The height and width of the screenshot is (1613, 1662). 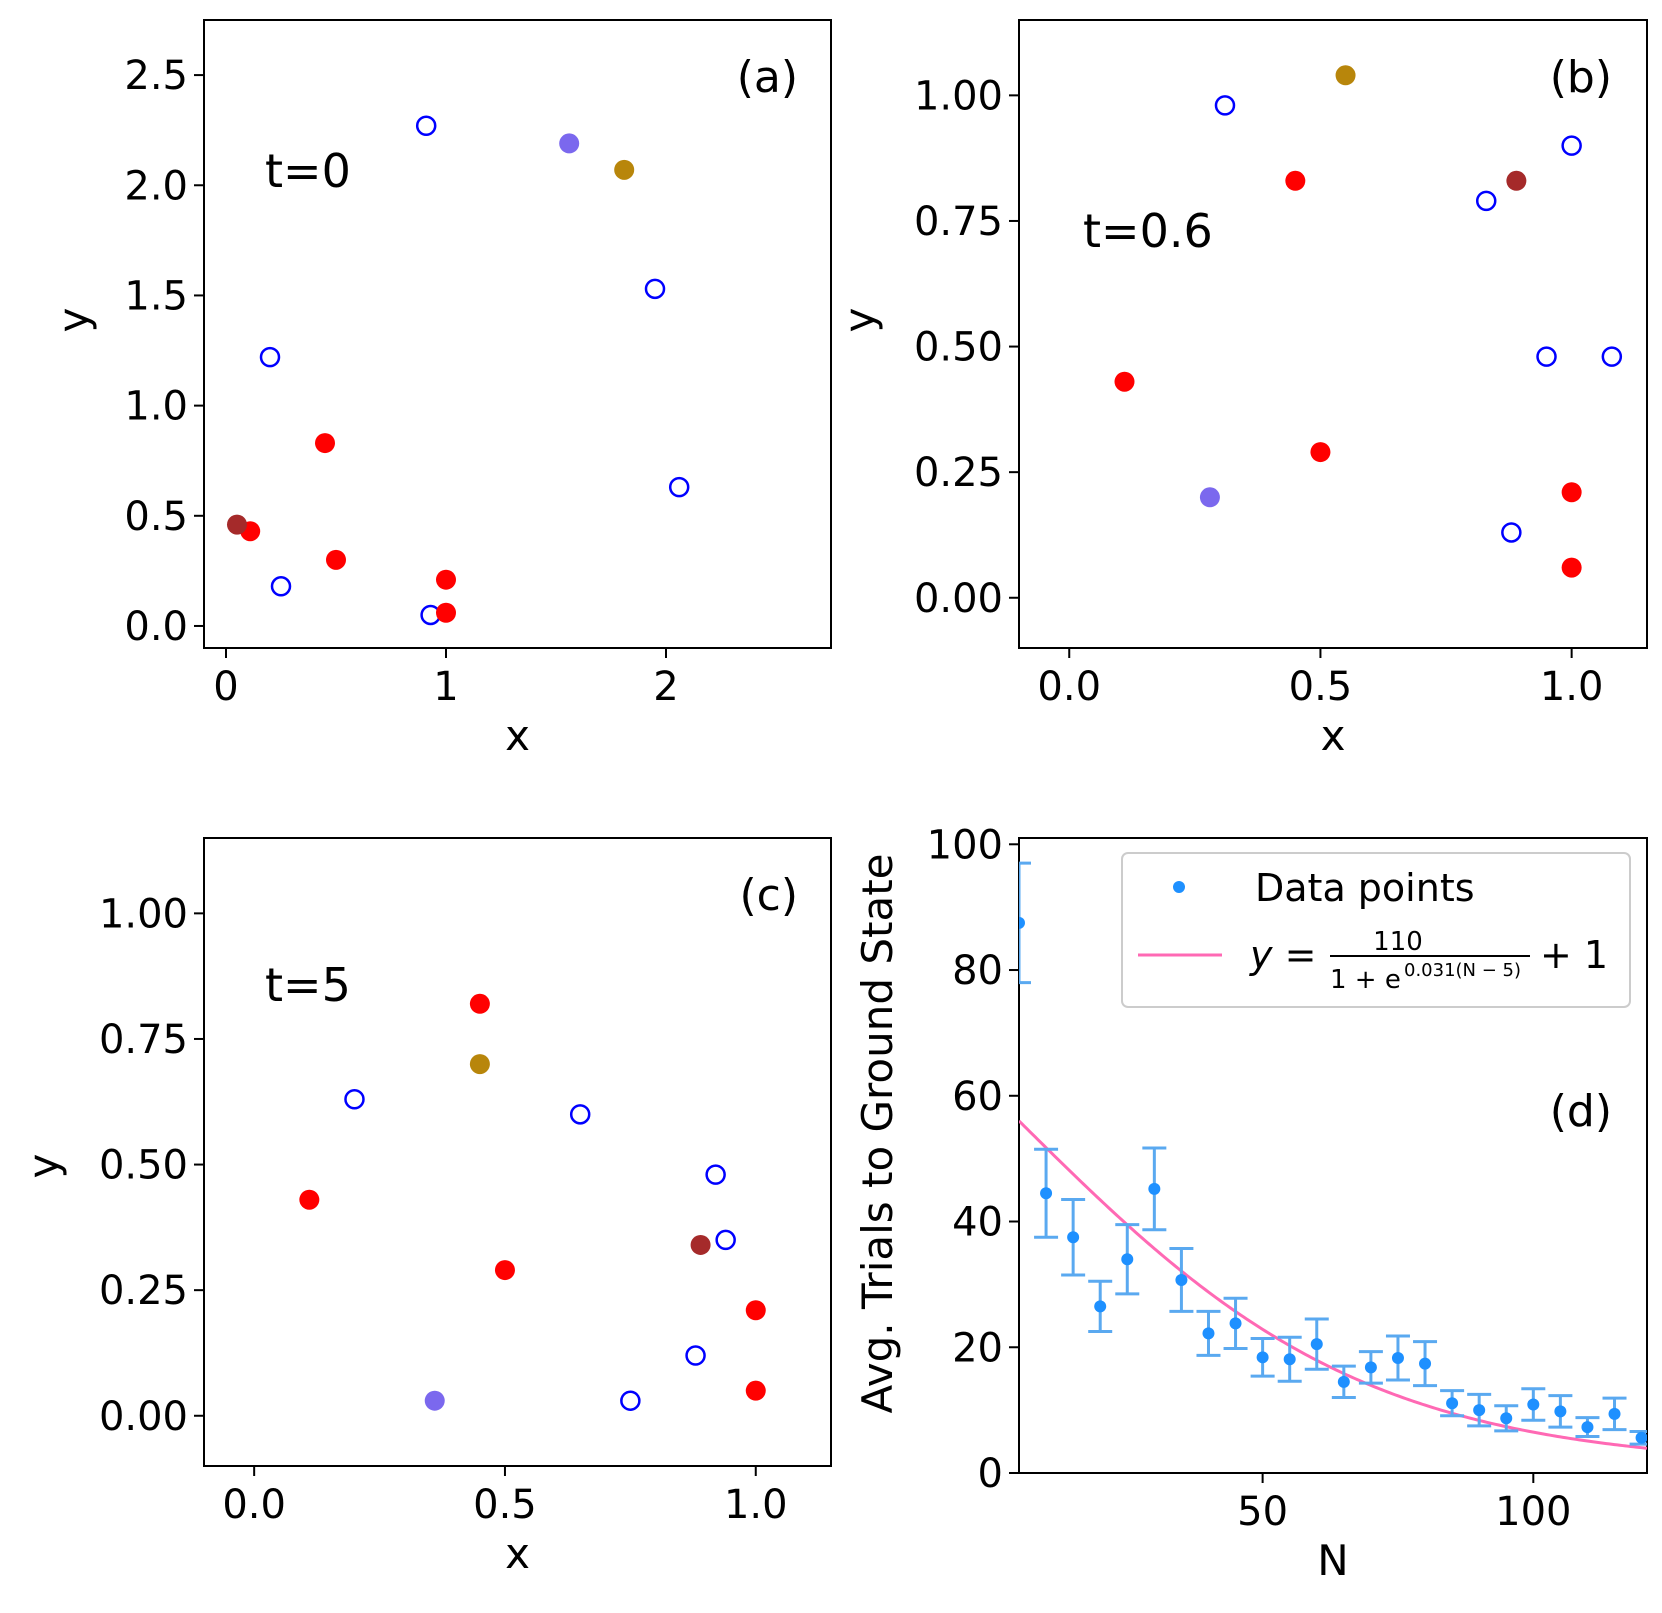 I want to click on plot-area, so click(x=1333, y=1155).